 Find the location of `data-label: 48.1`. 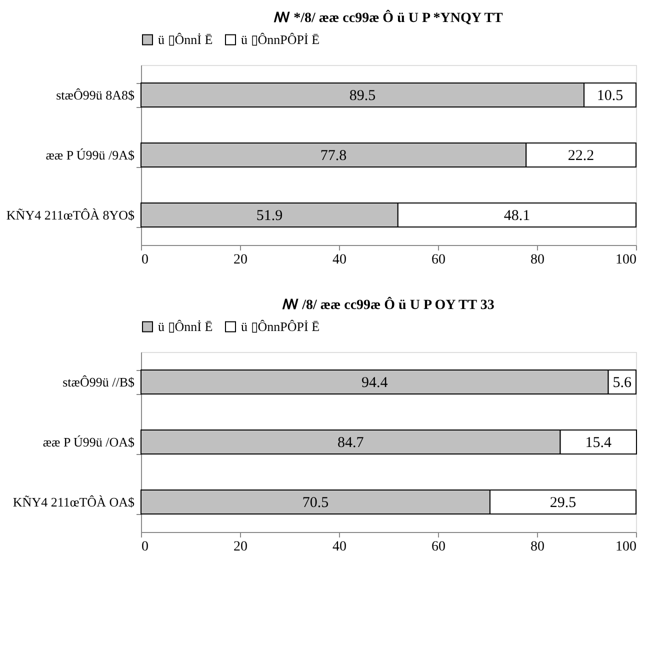

data-label: 48.1 is located at coordinates (517, 216).